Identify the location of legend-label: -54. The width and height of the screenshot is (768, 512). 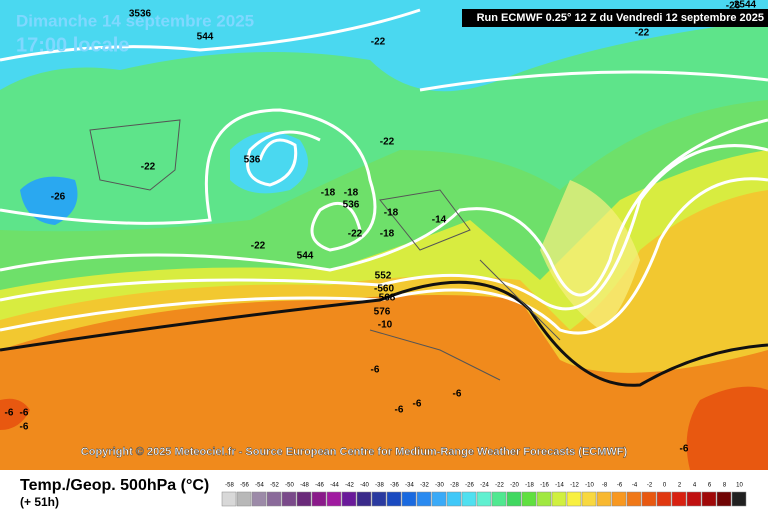
(259, 486).